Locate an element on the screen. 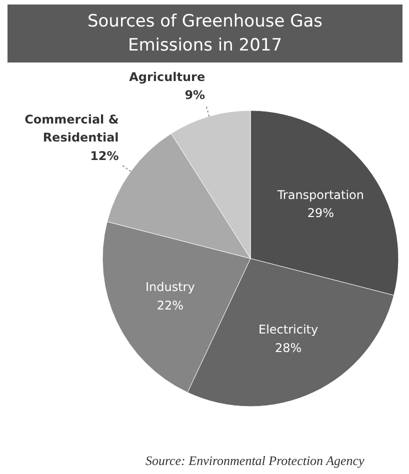  data-label: 12% is located at coordinates (104, 155).